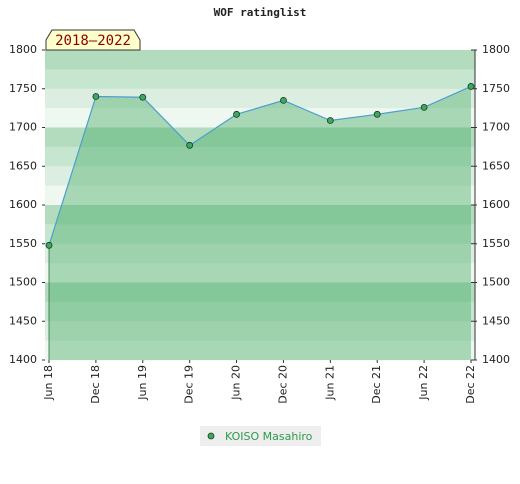 The image size is (520, 484). Describe the element at coordinates (23, 88) in the screenshot. I see `y-tick-label: 1750` at that location.